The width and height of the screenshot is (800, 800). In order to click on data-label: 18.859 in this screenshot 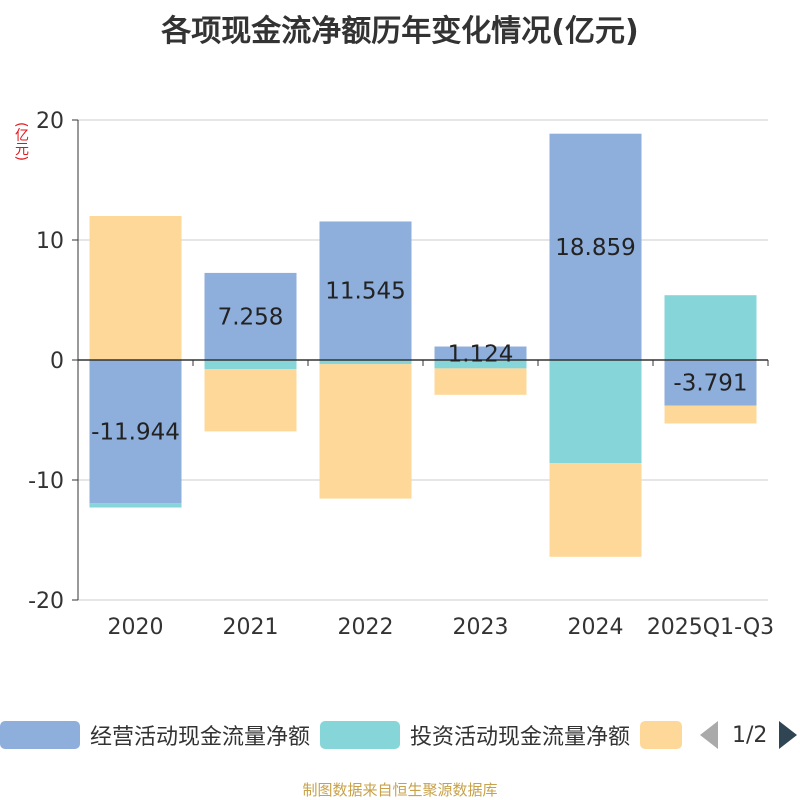, I will do `click(595, 248)`.